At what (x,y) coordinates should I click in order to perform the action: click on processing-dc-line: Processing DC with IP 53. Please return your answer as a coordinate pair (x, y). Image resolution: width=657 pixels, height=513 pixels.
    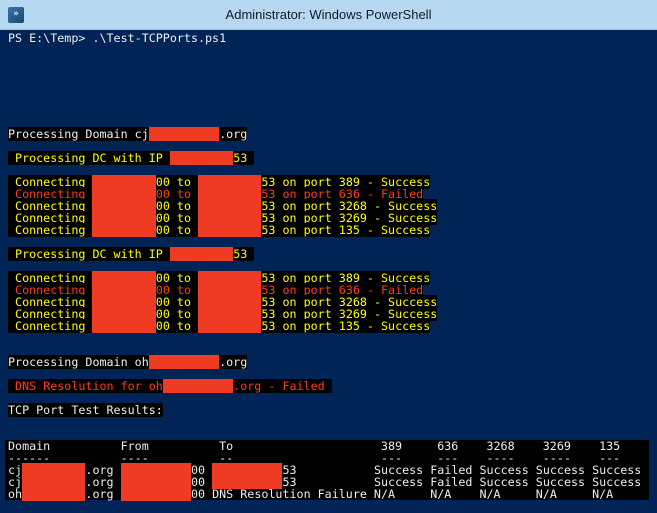
    Looking at the image, I should click on (332, 254).